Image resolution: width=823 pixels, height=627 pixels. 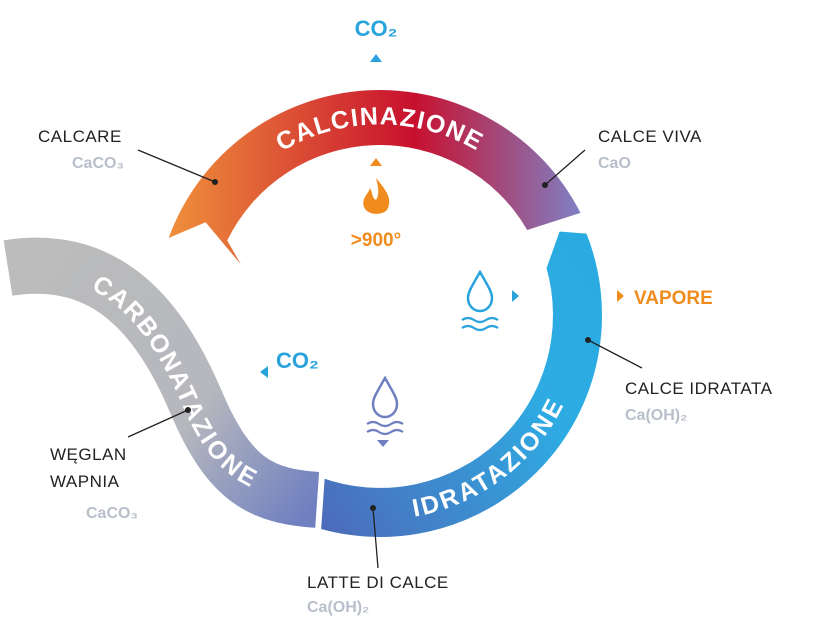 I want to click on compound-name: WĘGLAN, so click(x=88, y=454).